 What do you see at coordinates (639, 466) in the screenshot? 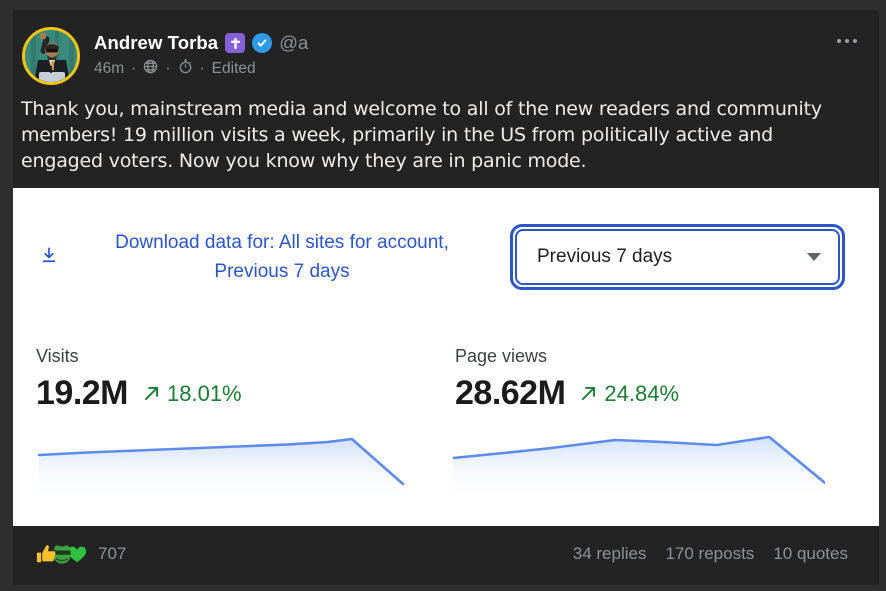
I see `page-views-sparkline` at bounding box center [639, 466].